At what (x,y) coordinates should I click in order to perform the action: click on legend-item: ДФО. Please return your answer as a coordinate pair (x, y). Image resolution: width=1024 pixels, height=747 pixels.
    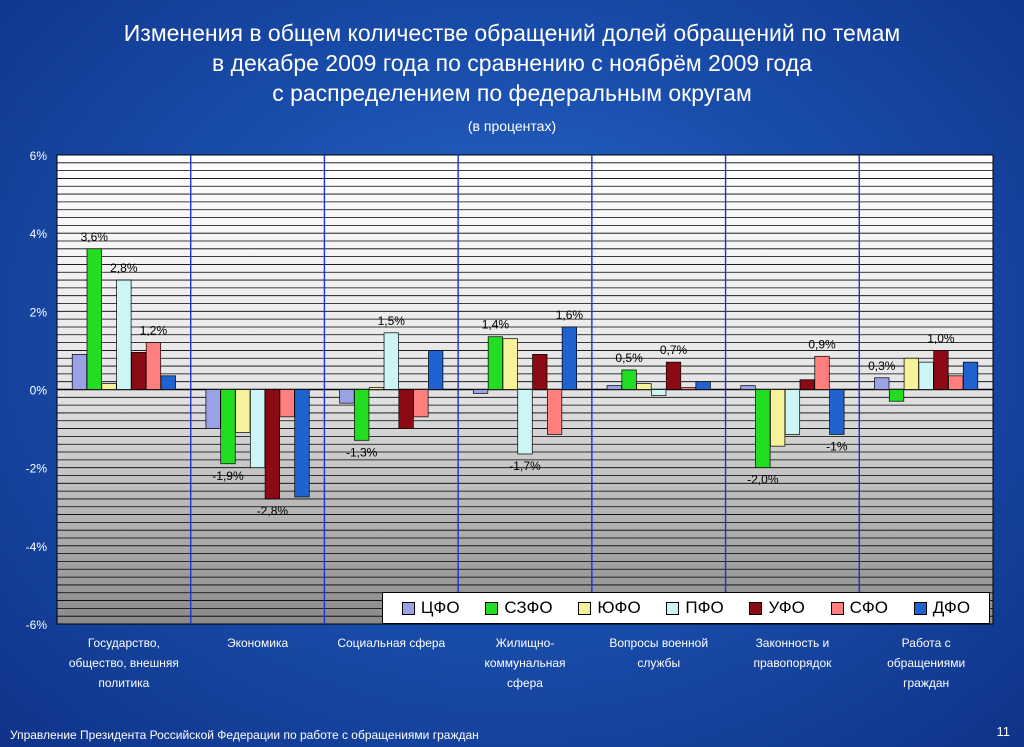
    Looking at the image, I should click on (942, 608).